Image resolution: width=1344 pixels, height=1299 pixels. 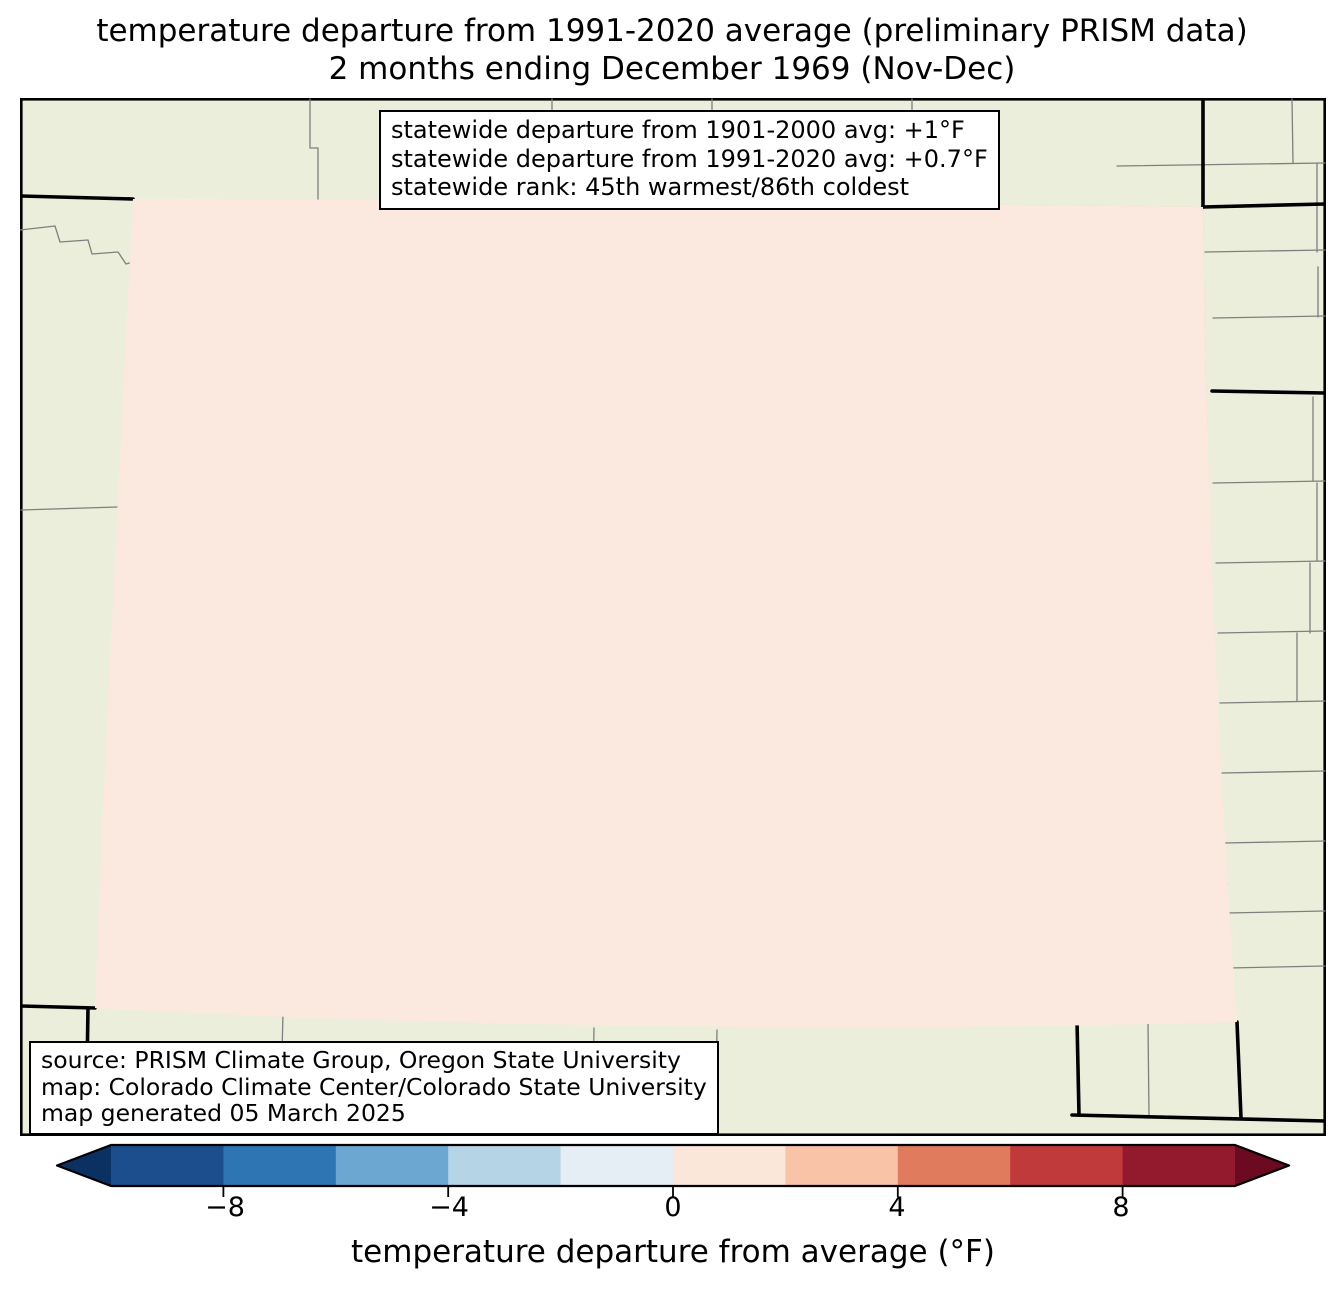 What do you see at coordinates (1262, 1165) in the screenshot?
I see `colorbar-right-extend-arrow` at bounding box center [1262, 1165].